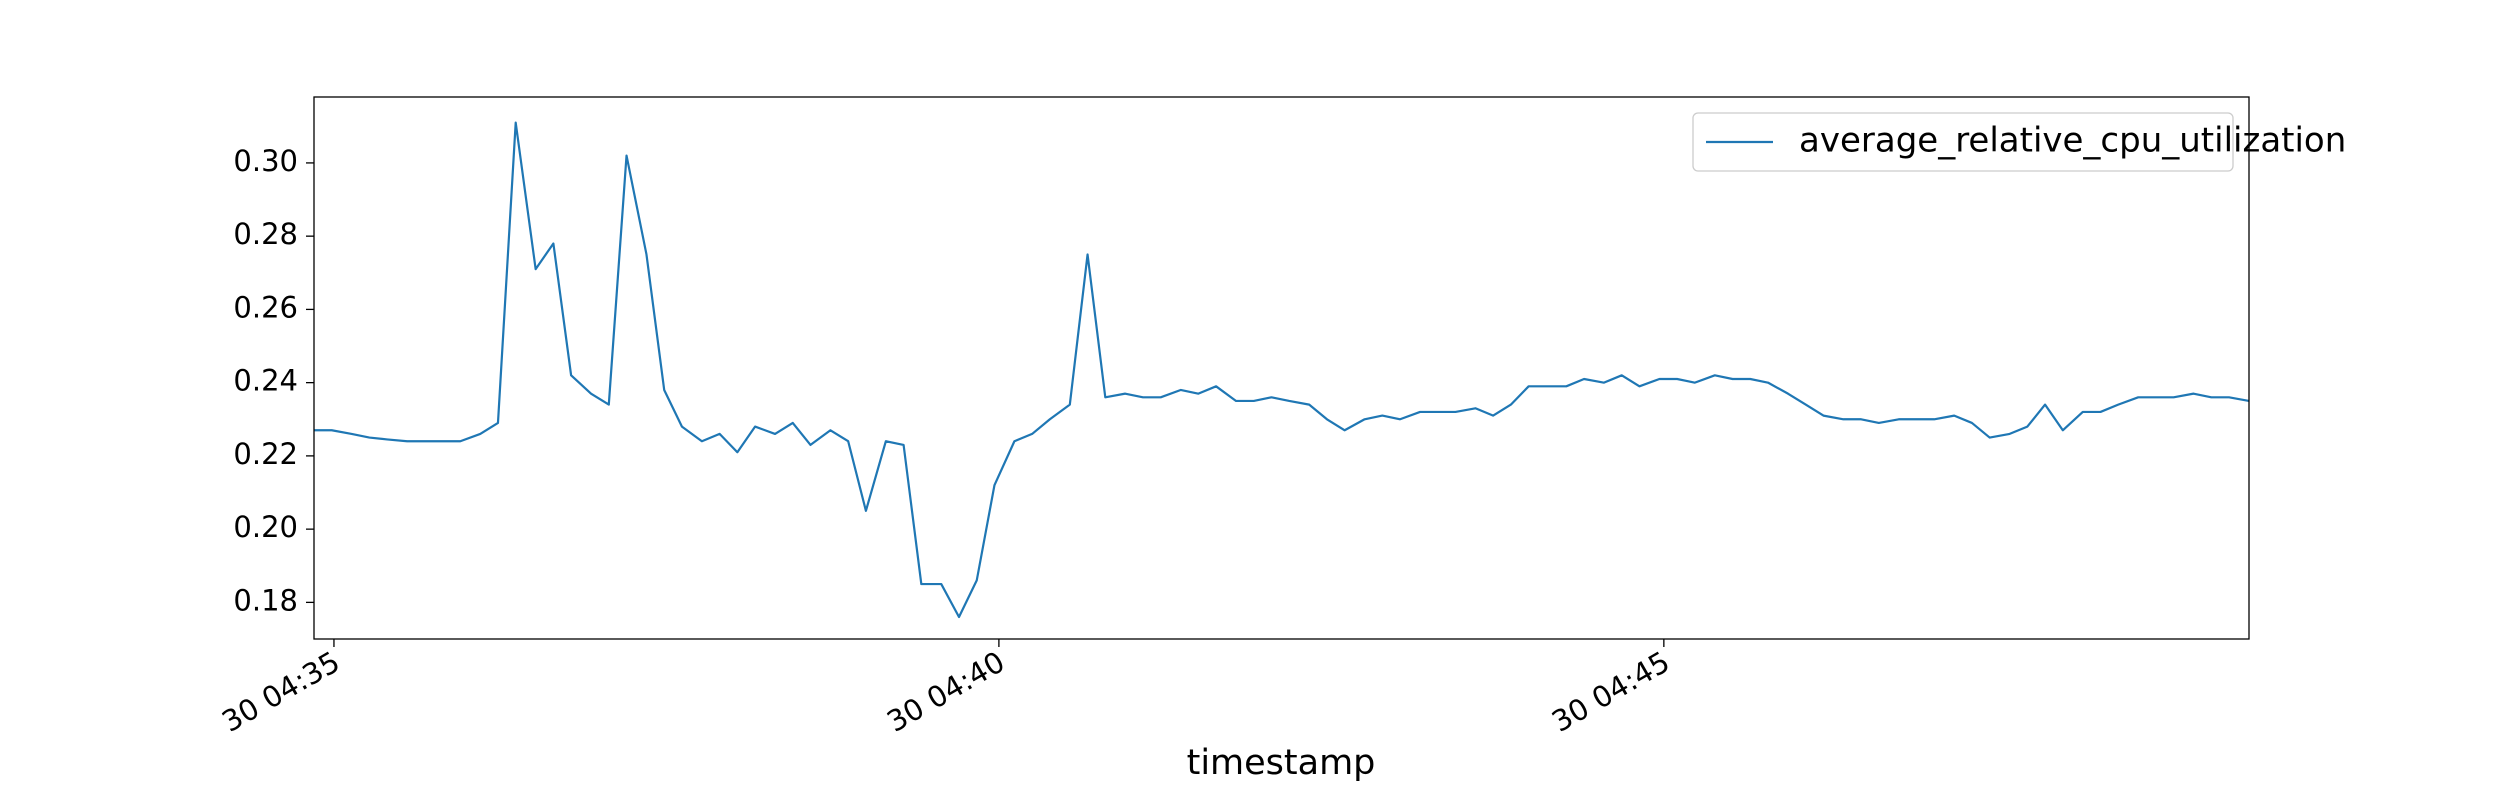  I want to click on y-tick-label: 0.24, so click(265, 381).